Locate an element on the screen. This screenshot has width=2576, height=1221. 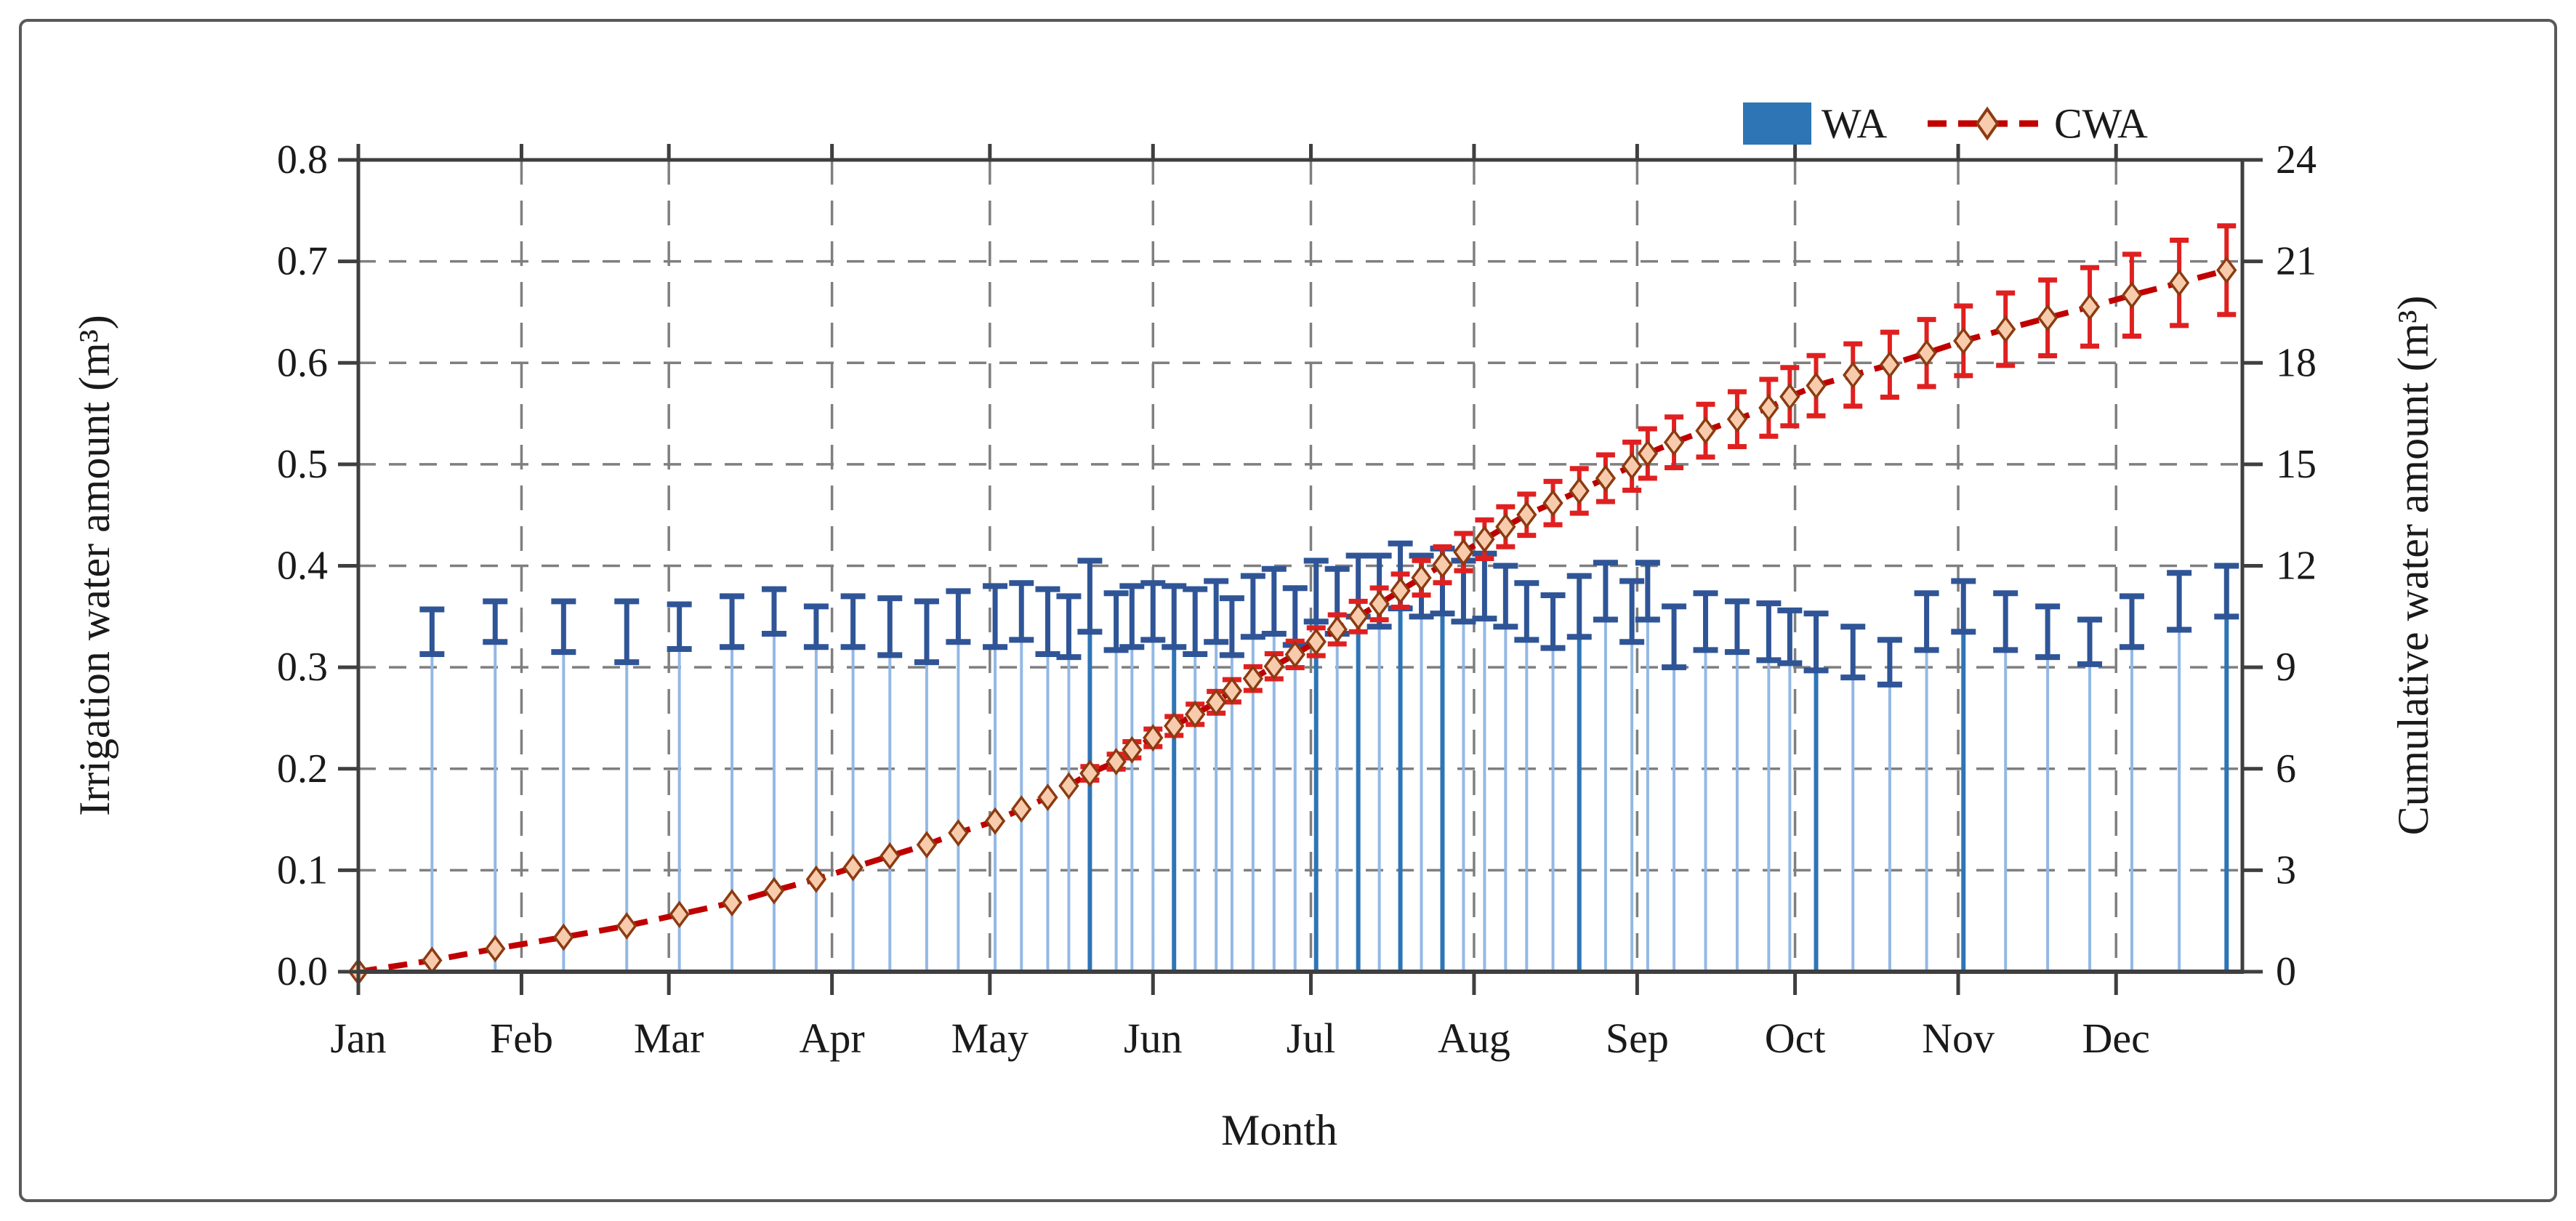
x-axis-title: Month is located at coordinates (1279, 1130).